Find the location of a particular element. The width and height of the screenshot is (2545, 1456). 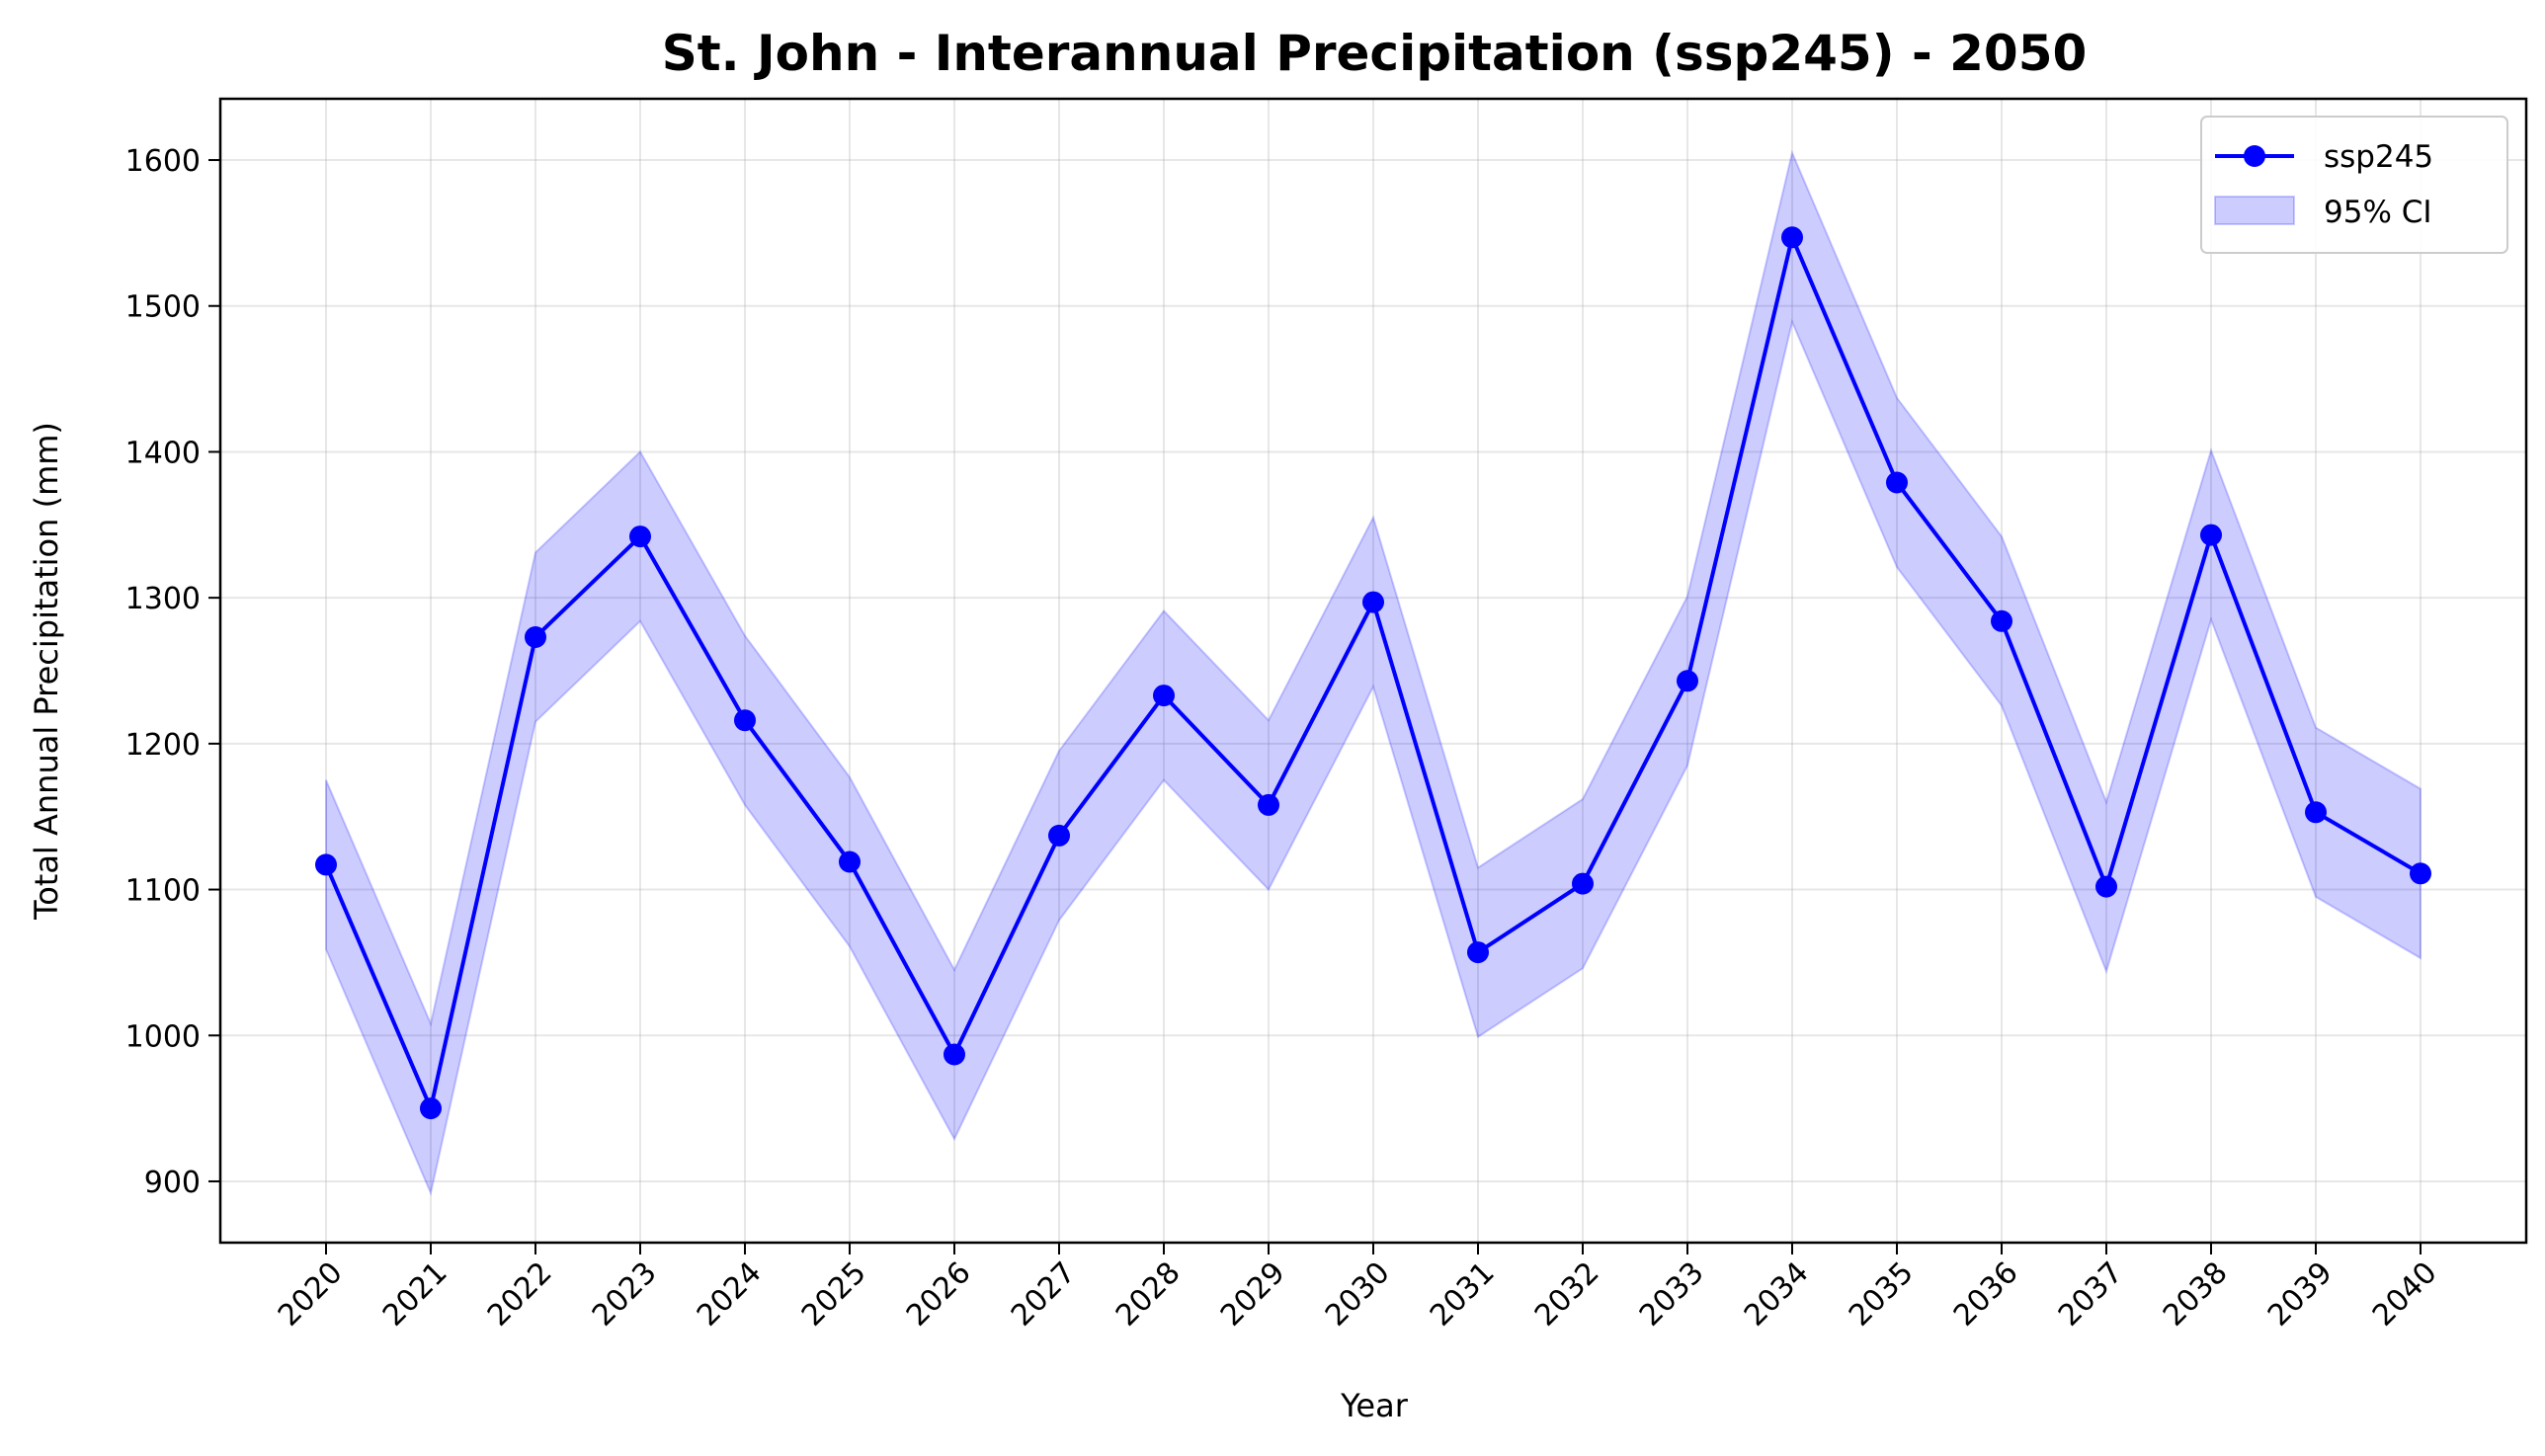

legend-marker-swatch is located at coordinates (2254, 156).